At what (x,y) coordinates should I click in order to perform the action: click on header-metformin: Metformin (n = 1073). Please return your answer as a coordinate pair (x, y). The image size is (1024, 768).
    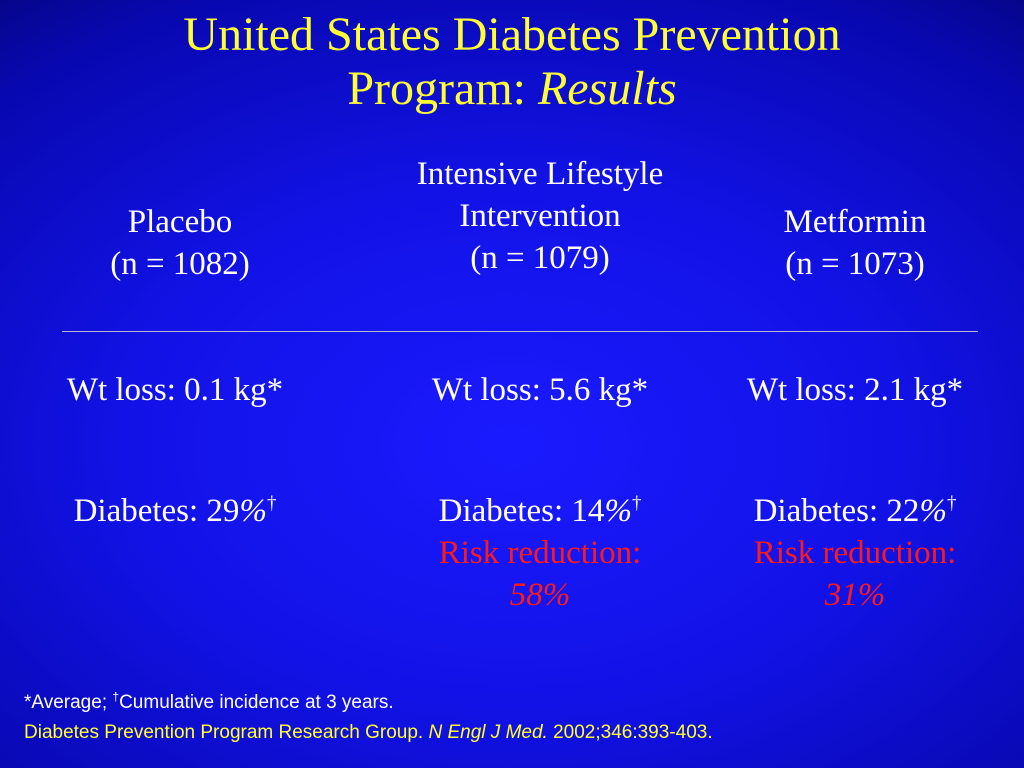
    Looking at the image, I should click on (855, 243).